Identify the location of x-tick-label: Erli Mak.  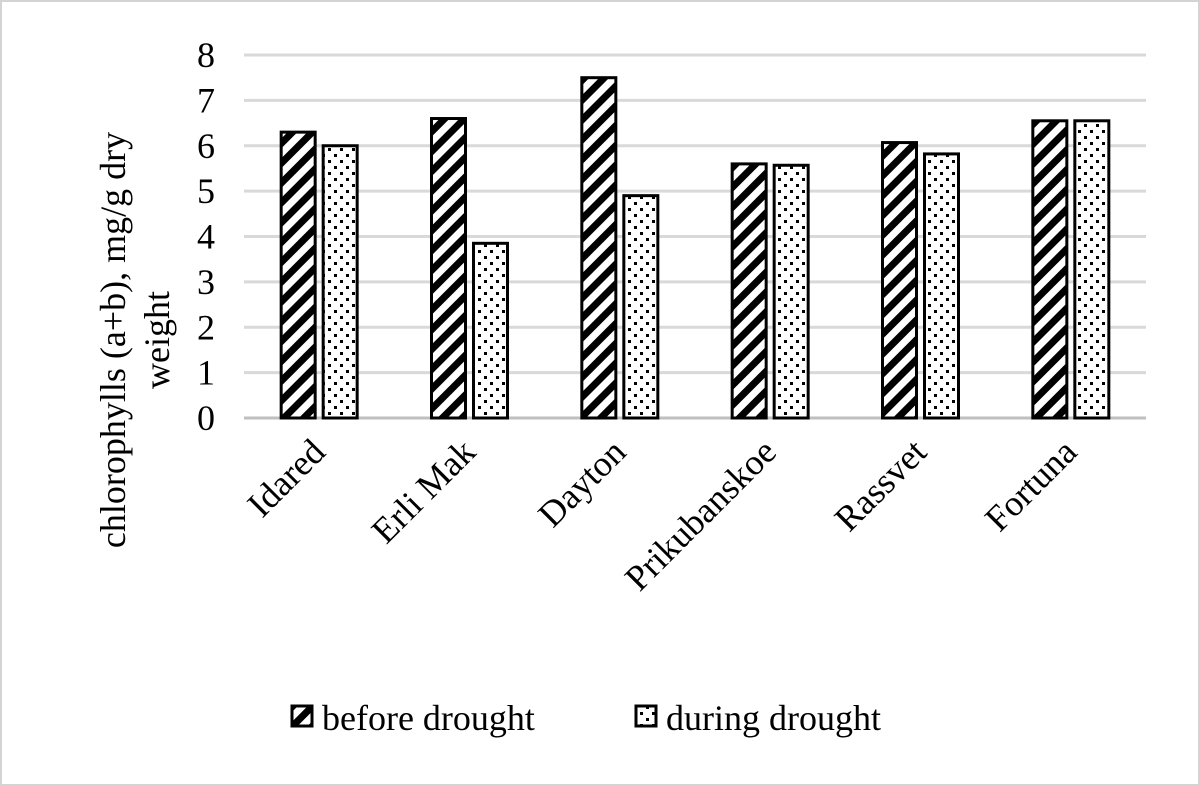
(423, 490).